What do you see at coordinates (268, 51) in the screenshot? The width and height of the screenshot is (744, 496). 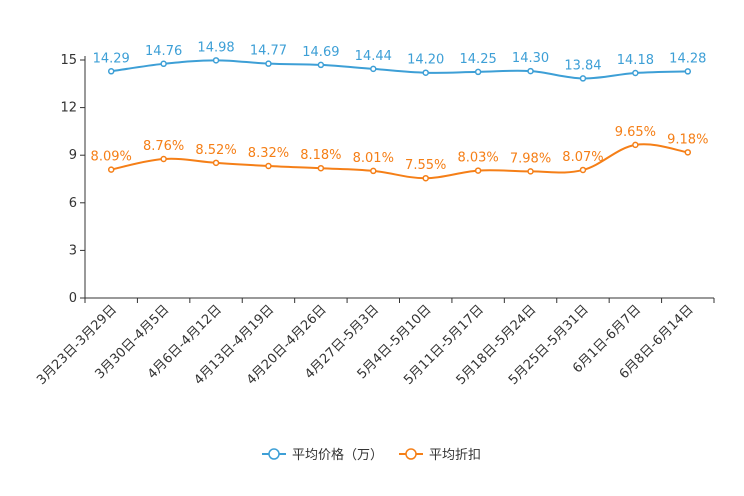 I see `data-label: 14.77` at bounding box center [268, 51].